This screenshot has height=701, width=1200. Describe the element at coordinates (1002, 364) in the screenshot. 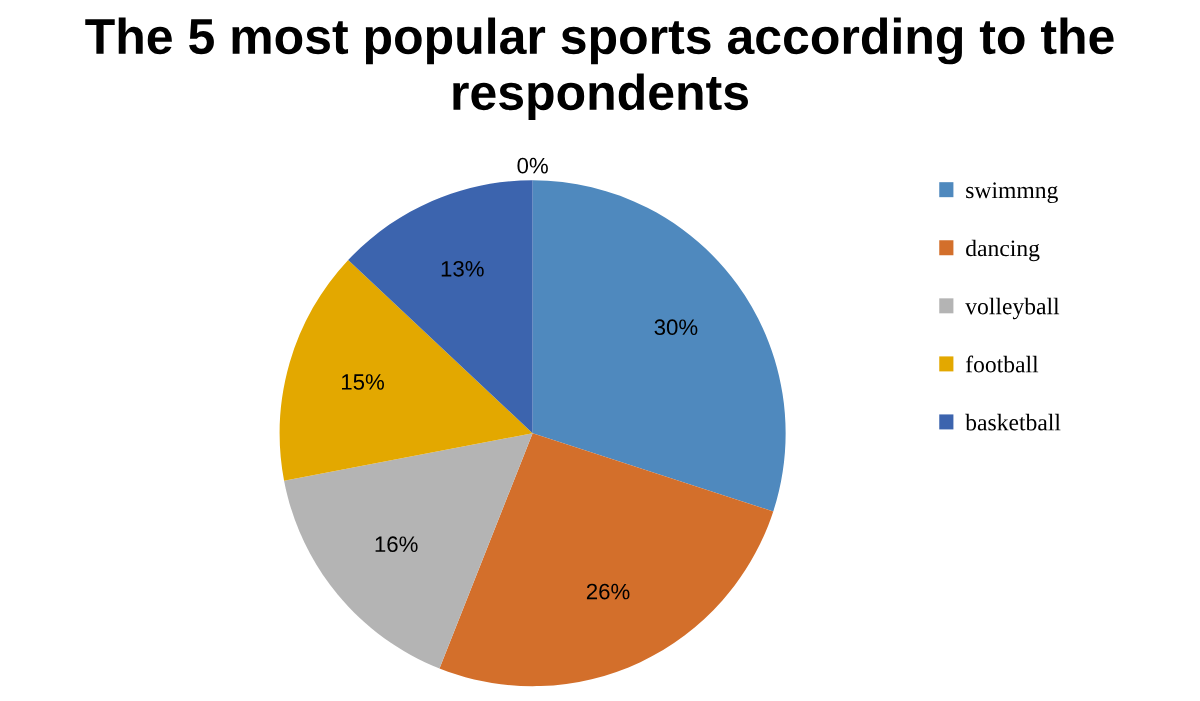

I see `legend-label: football` at that location.